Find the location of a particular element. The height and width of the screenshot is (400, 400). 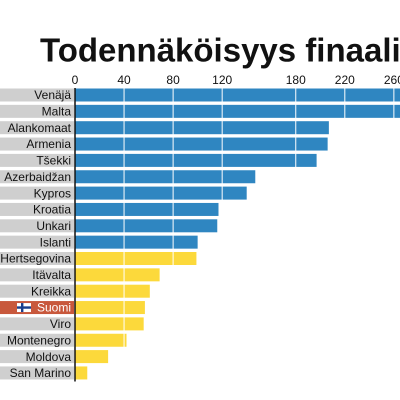

flag-icon is located at coordinates (24, 308).